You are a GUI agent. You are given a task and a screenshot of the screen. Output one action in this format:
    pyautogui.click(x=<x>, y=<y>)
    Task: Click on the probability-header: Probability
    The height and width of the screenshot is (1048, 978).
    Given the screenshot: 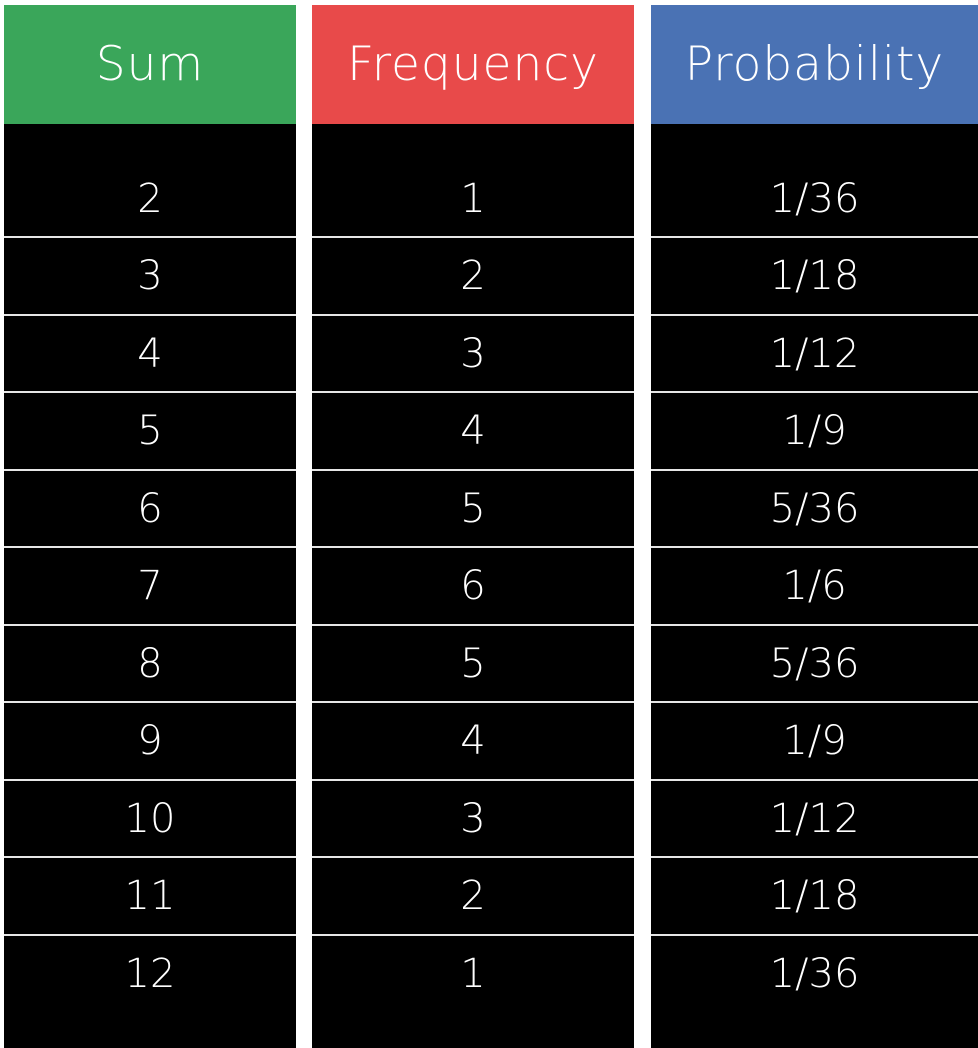 What is the action you would take?
    pyautogui.click(x=814, y=64)
    